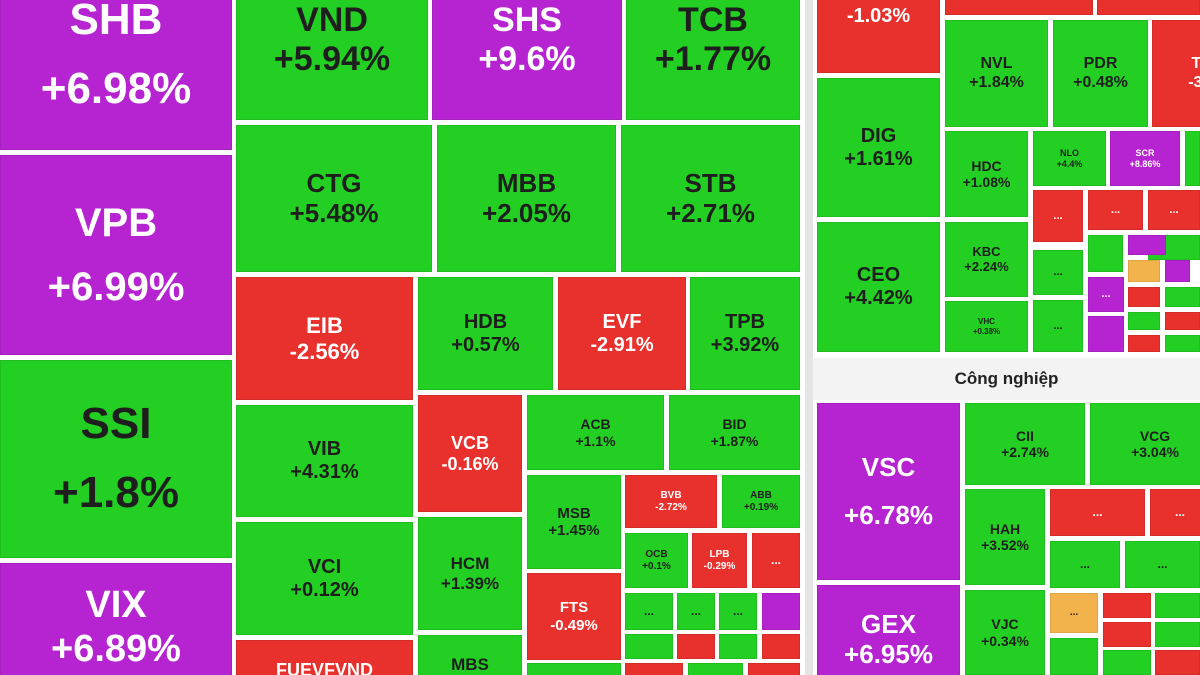 Image resolution: width=1200 pixels, height=675 pixels. What do you see at coordinates (710, 182) in the screenshot?
I see `ticker: STB` at bounding box center [710, 182].